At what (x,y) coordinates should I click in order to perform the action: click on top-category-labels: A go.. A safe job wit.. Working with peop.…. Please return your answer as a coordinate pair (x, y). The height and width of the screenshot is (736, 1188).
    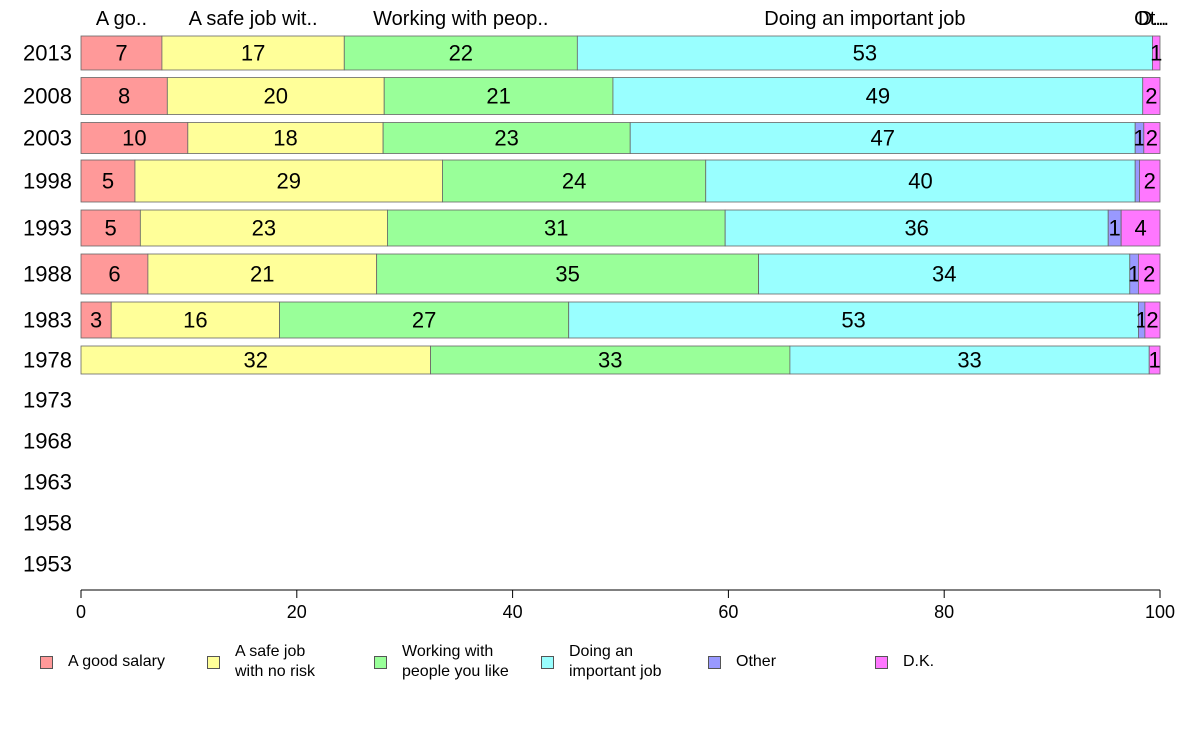
    Looking at the image, I should click on (632, 19).